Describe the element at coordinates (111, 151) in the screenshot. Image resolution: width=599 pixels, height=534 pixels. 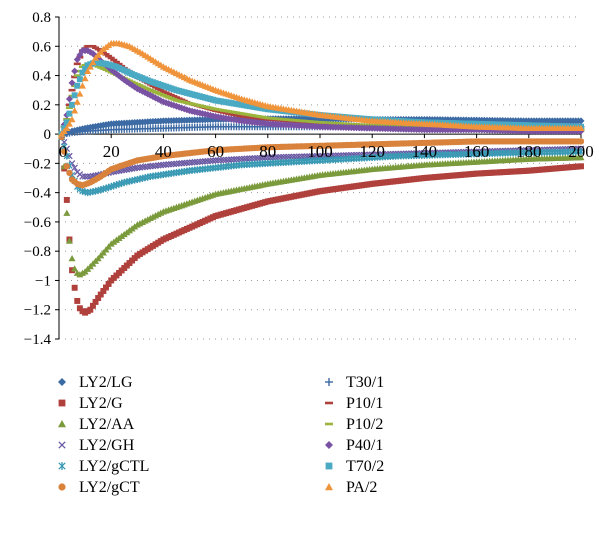
I see `x-tick-label: 20` at that location.